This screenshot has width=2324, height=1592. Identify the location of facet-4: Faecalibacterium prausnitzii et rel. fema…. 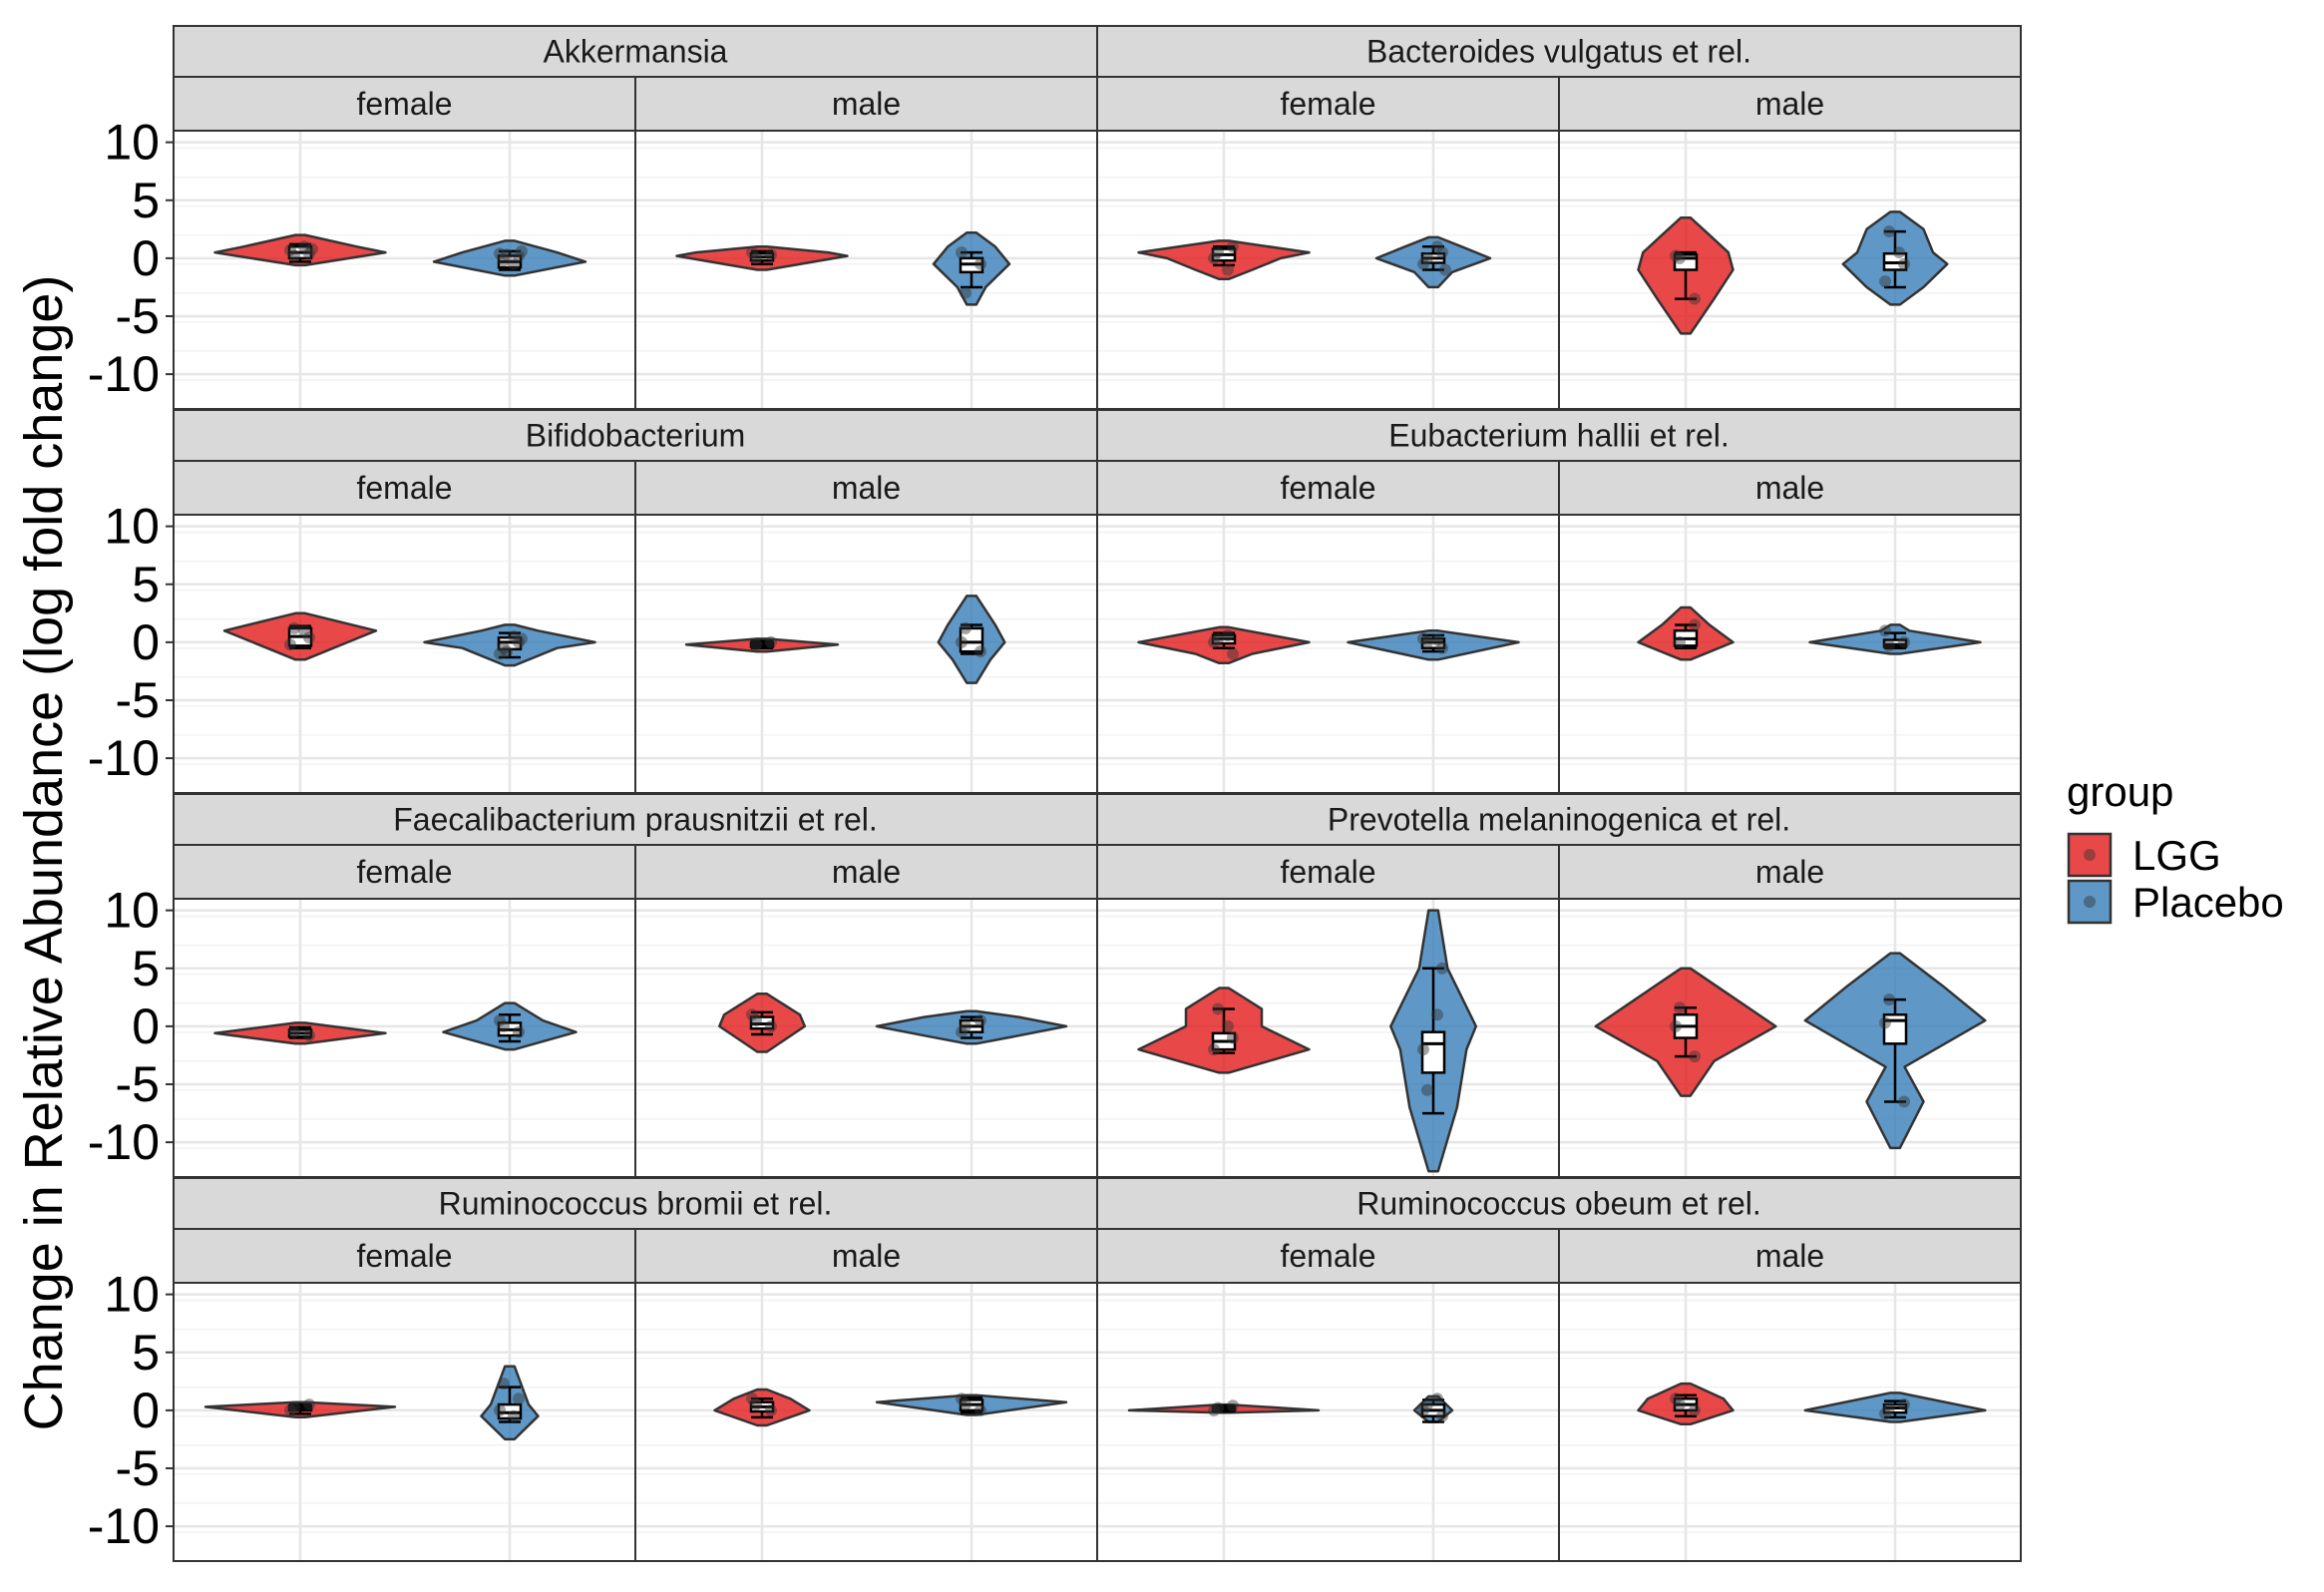
(635, 985).